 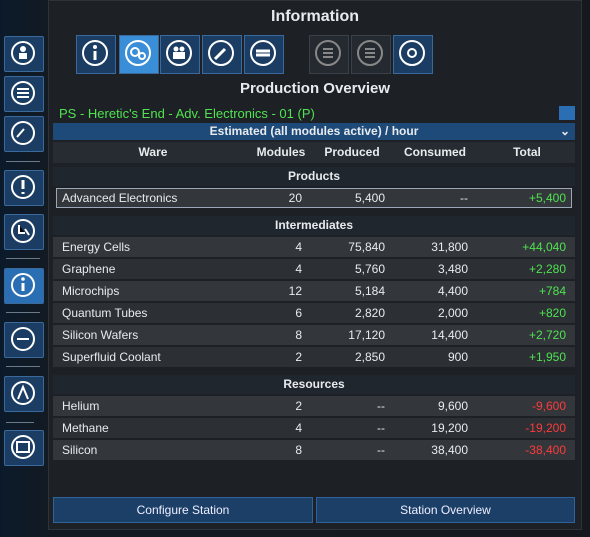 What do you see at coordinates (564, 131) in the screenshot?
I see `dropdown-arrow: ⌄` at bounding box center [564, 131].